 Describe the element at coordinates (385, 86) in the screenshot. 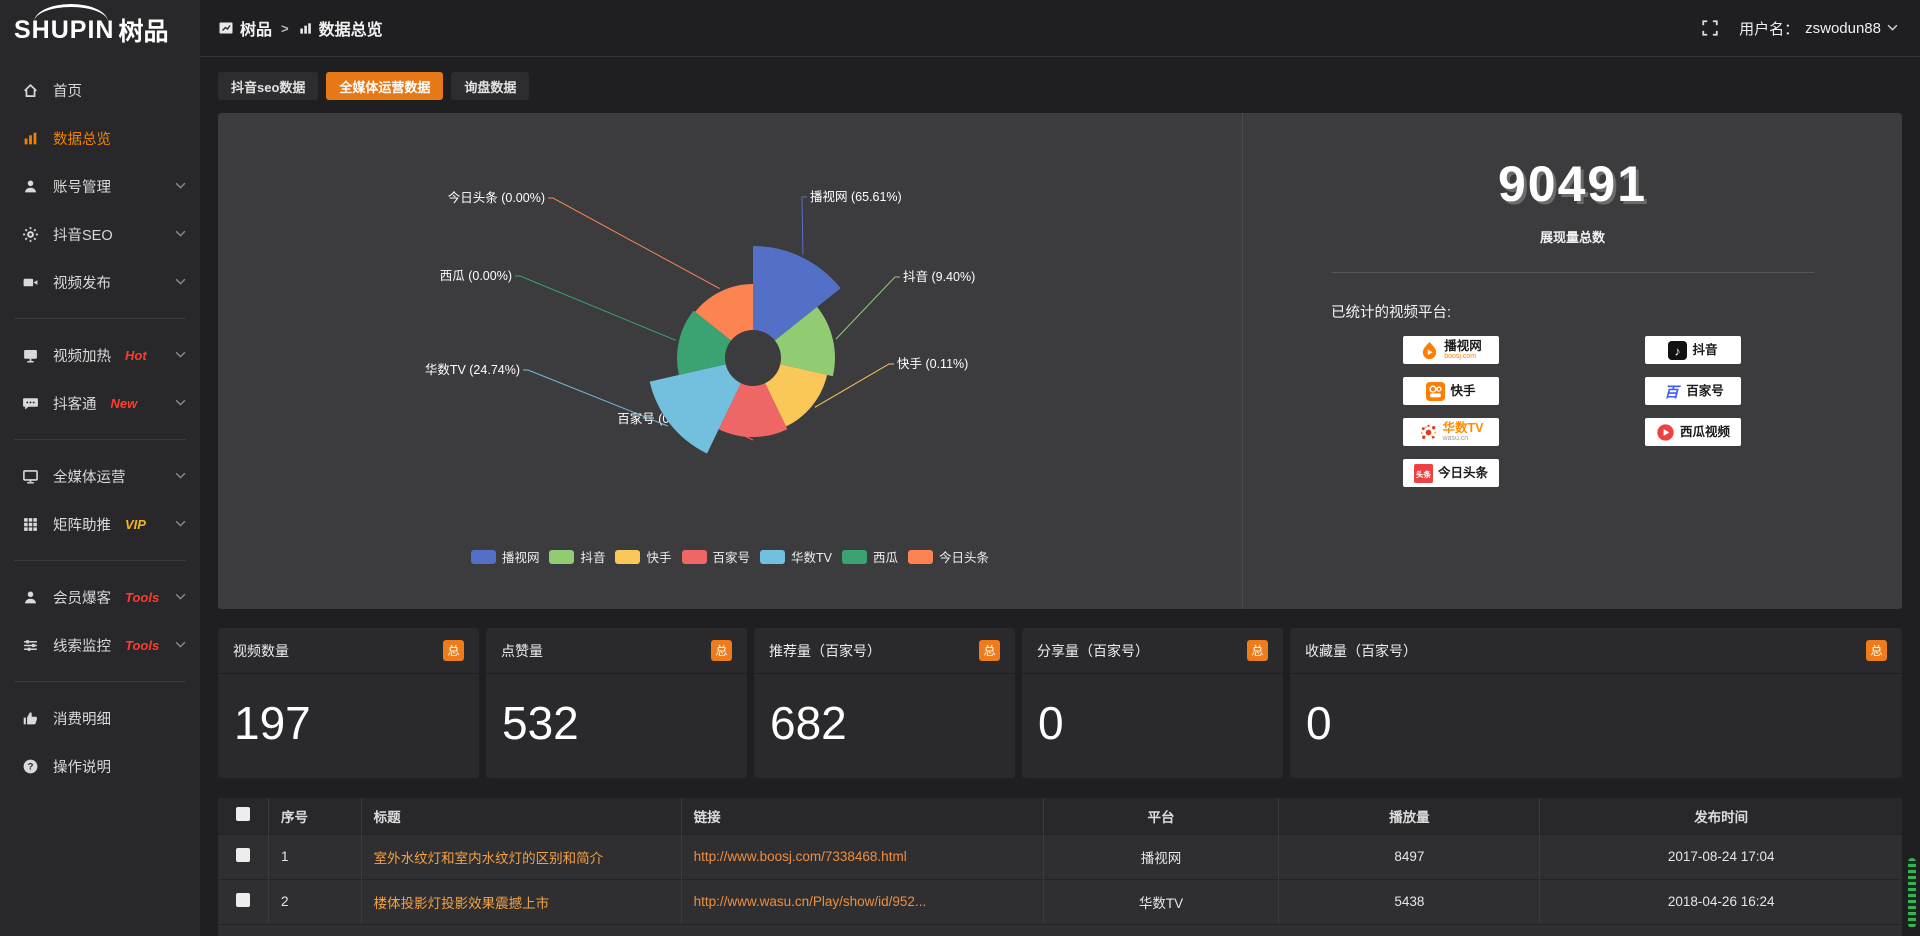

I see `tab-1: 全媒体运营数据` at that location.